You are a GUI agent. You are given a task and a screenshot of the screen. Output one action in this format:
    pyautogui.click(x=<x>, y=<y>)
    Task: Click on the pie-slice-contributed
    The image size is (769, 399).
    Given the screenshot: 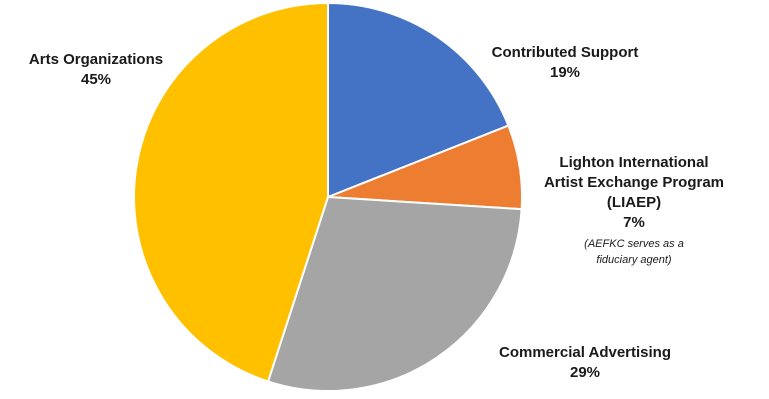 What is the action you would take?
    pyautogui.click(x=418, y=100)
    